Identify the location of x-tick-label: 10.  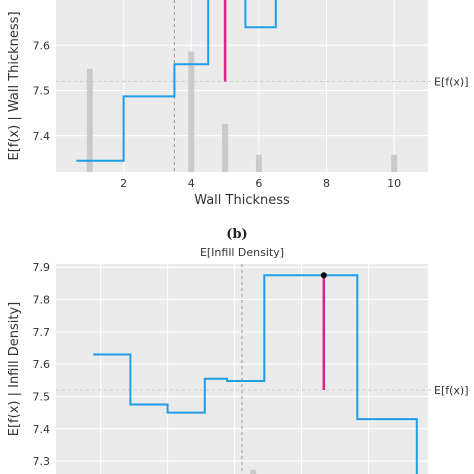
(394, 183).